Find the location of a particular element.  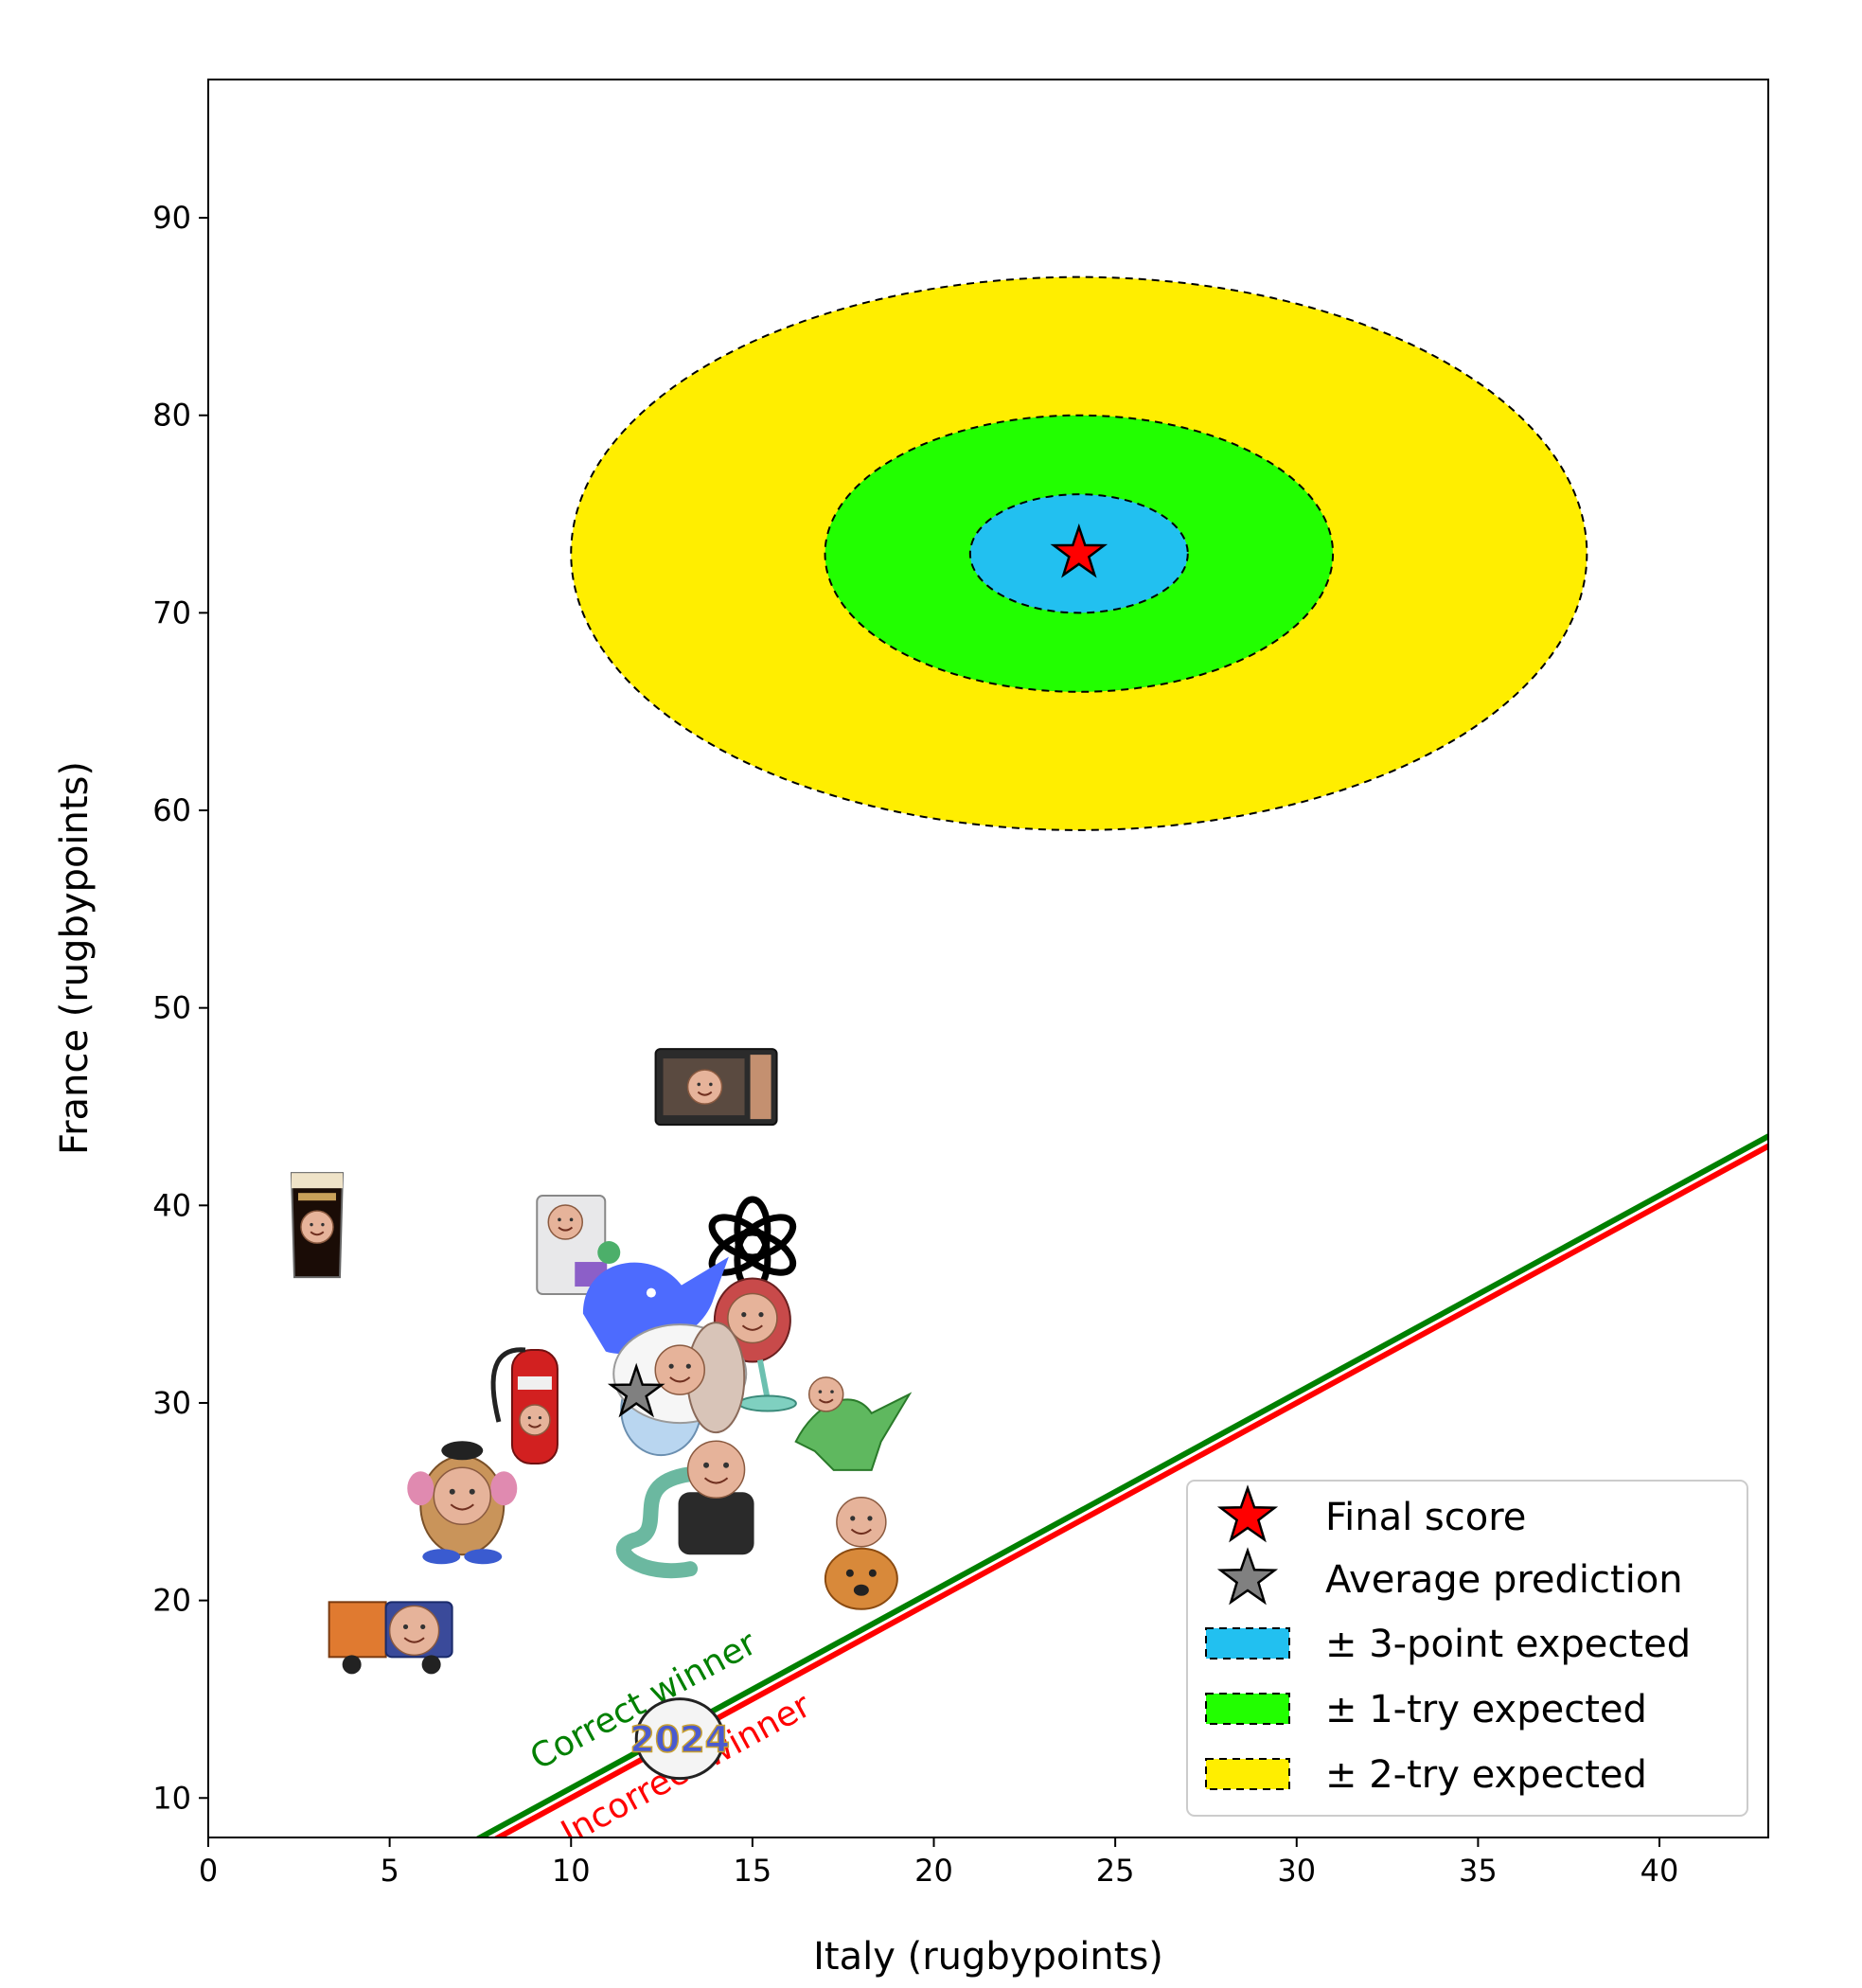

ear-shape is located at coordinates (504, 1488).